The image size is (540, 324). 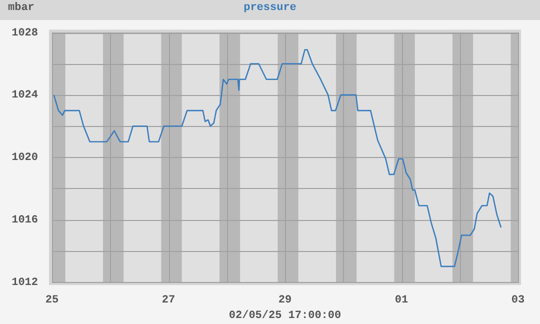 I want to click on x-tick-label: 29, so click(x=285, y=300).